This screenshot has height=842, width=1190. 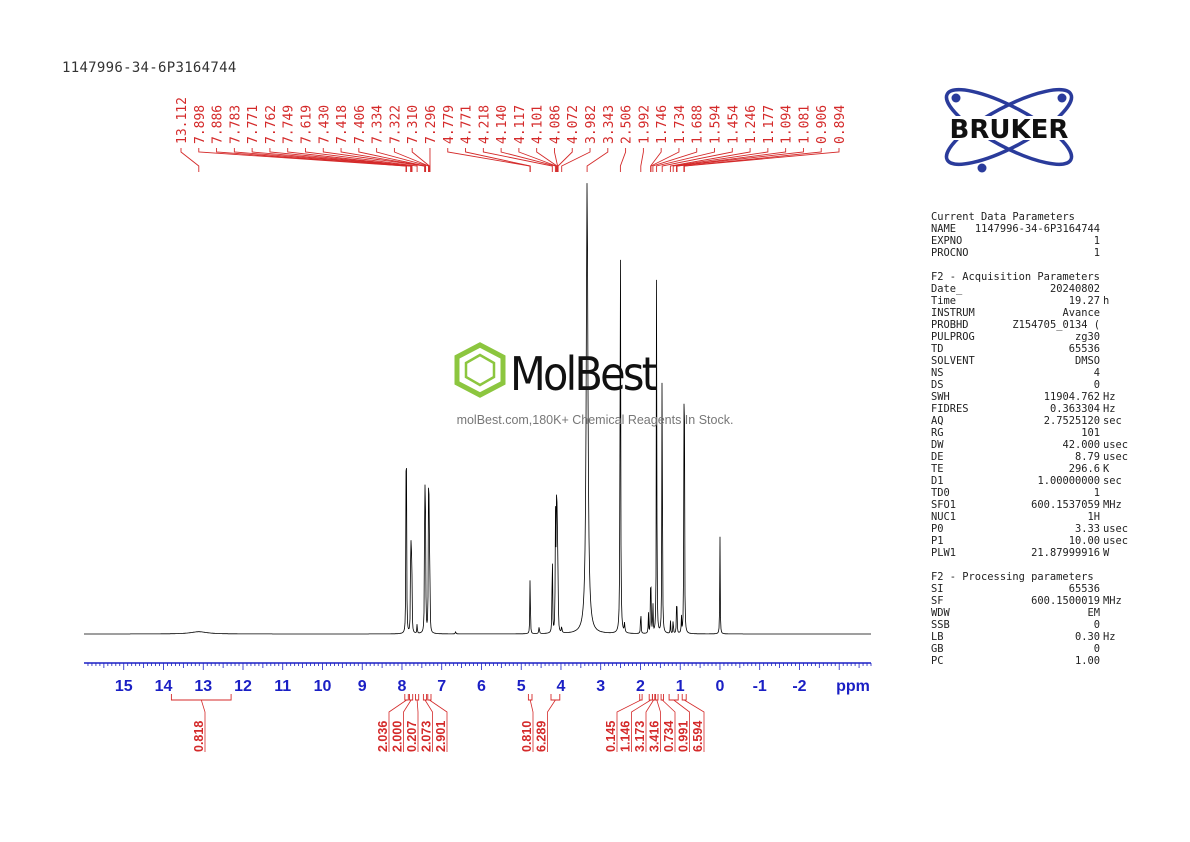 I want to click on parameter-row: PC 1.00, so click(x=1031, y=661).